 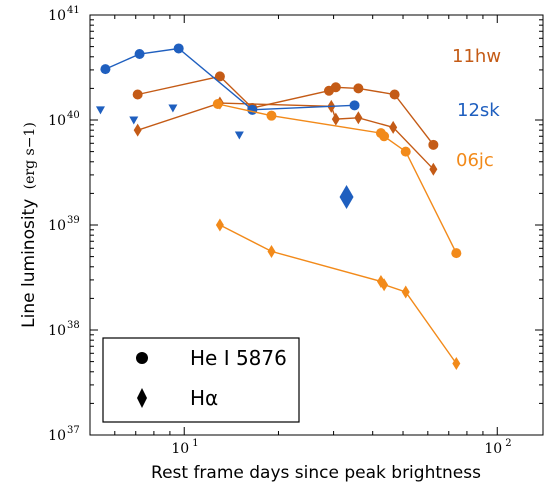 I want to click on y-axis-label-group: Line luminosity (erg s−1), so click(x=29, y=225).